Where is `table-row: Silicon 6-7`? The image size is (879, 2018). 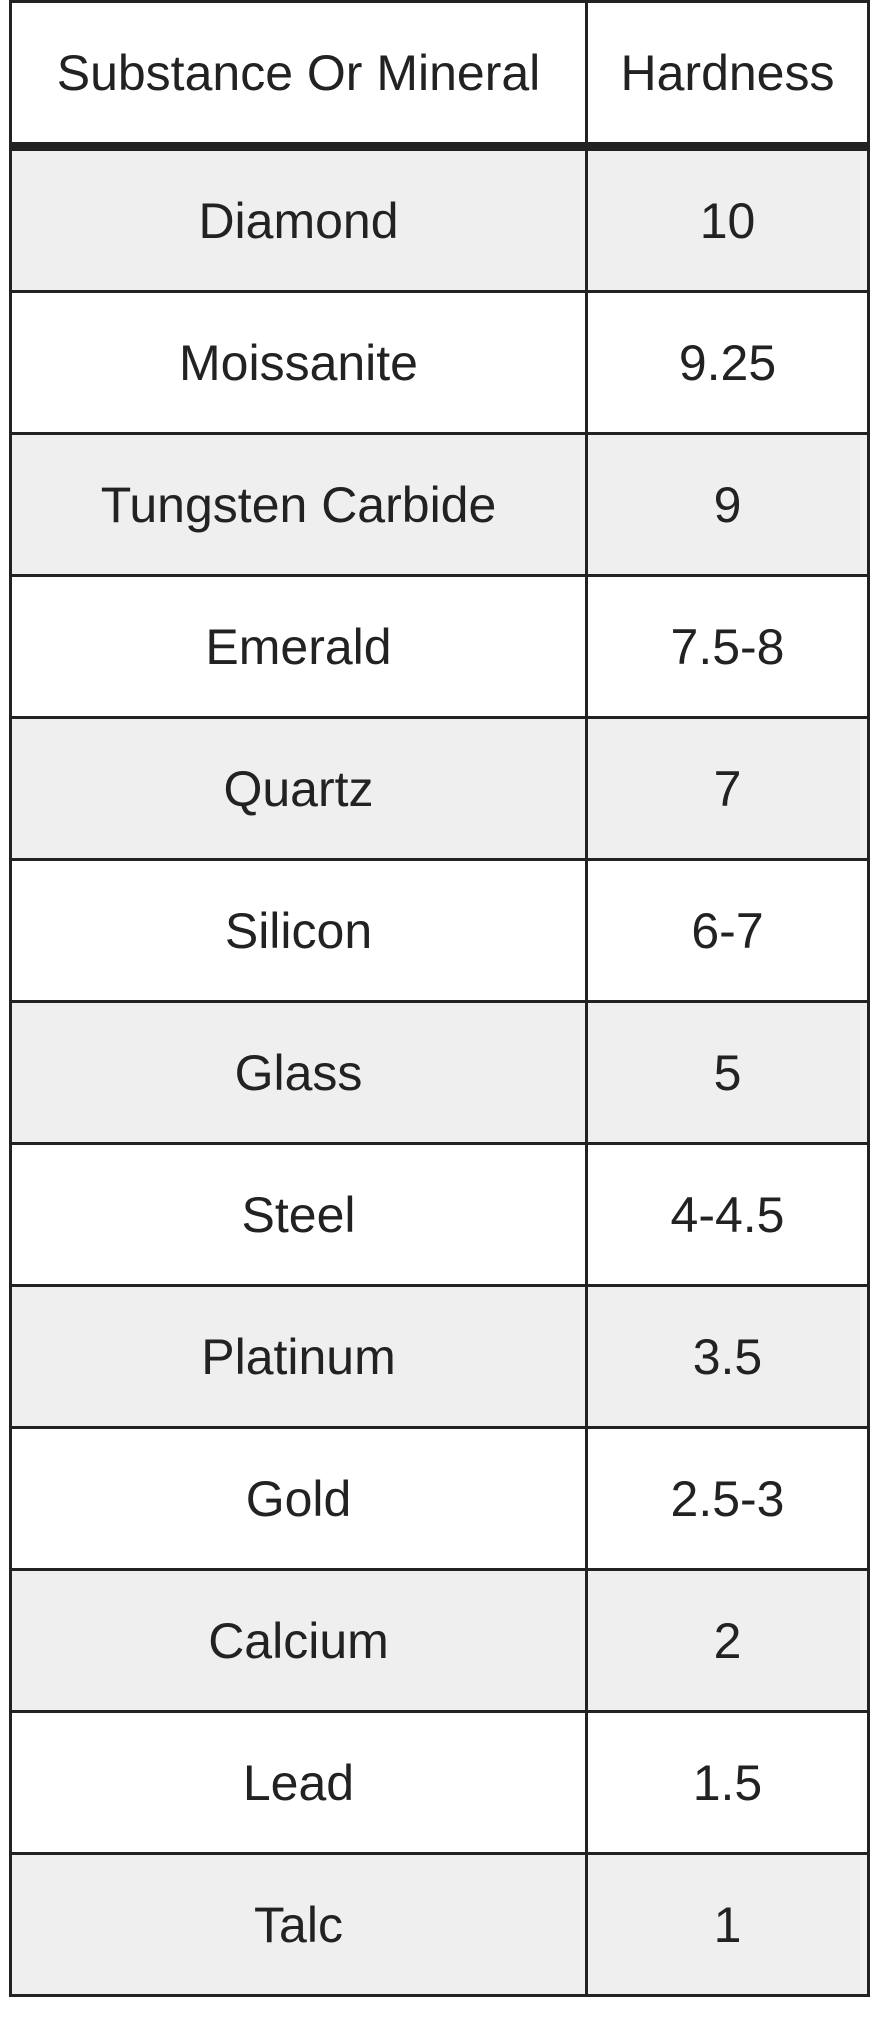
table-row: Silicon 6-7 is located at coordinates (439, 930).